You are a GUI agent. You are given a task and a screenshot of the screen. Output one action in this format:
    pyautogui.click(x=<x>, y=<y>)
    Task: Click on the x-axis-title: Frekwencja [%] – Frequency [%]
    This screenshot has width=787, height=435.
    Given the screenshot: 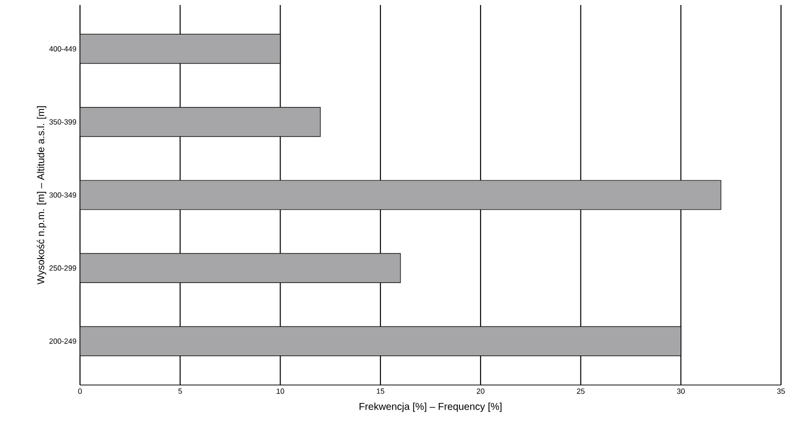 What is the action you would take?
    pyautogui.click(x=431, y=407)
    